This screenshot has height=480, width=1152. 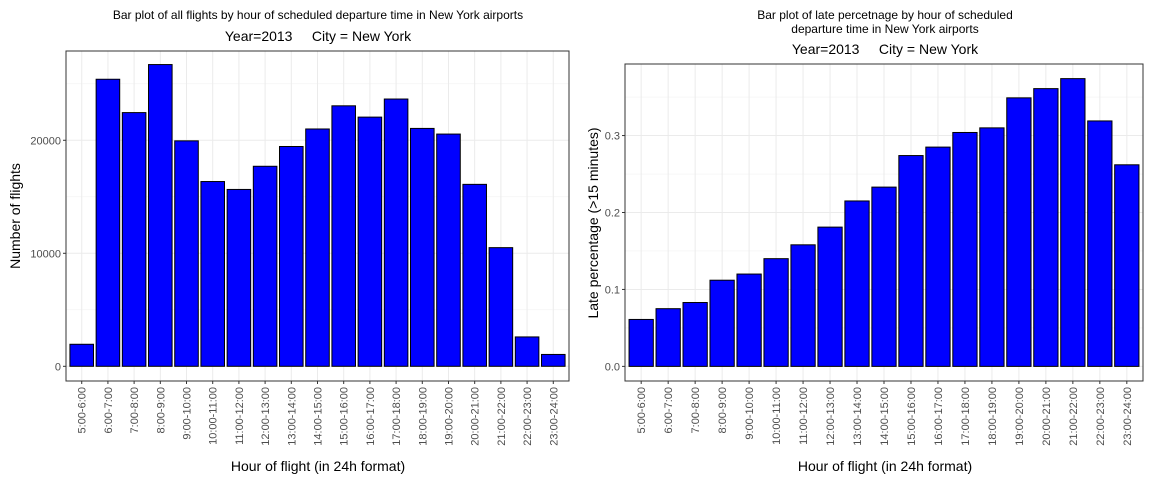 I want to click on y-axis-title: Late percentage (>15 minutes), so click(x=593, y=222).